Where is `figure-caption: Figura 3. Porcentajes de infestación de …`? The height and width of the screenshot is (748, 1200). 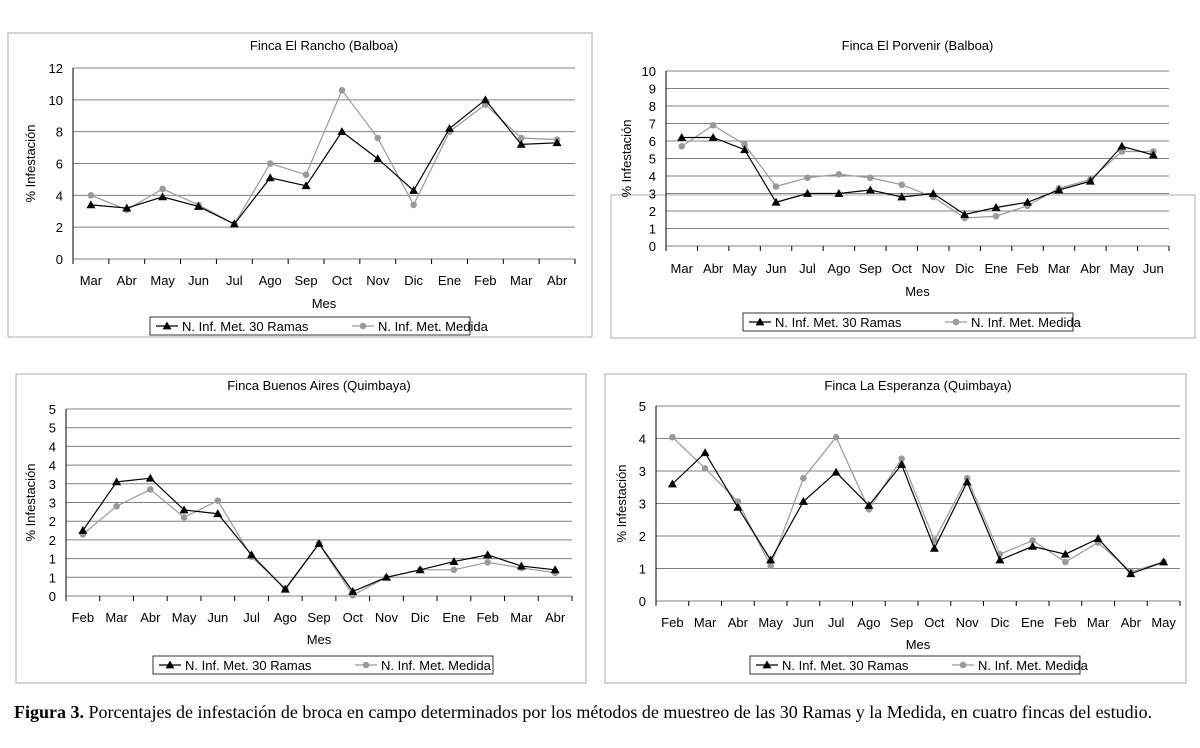 figure-caption: Figura 3. Porcentajes de infestación de … is located at coordinates (600, 712).